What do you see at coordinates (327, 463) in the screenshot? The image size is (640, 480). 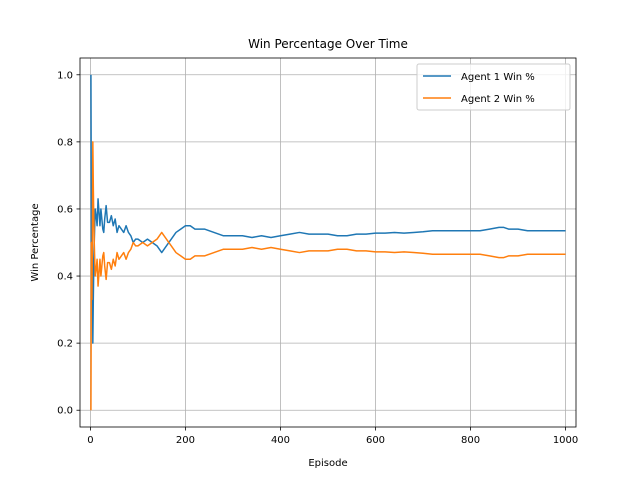 I see `x-axis-title: Episode` at bounding box center [327, 463].